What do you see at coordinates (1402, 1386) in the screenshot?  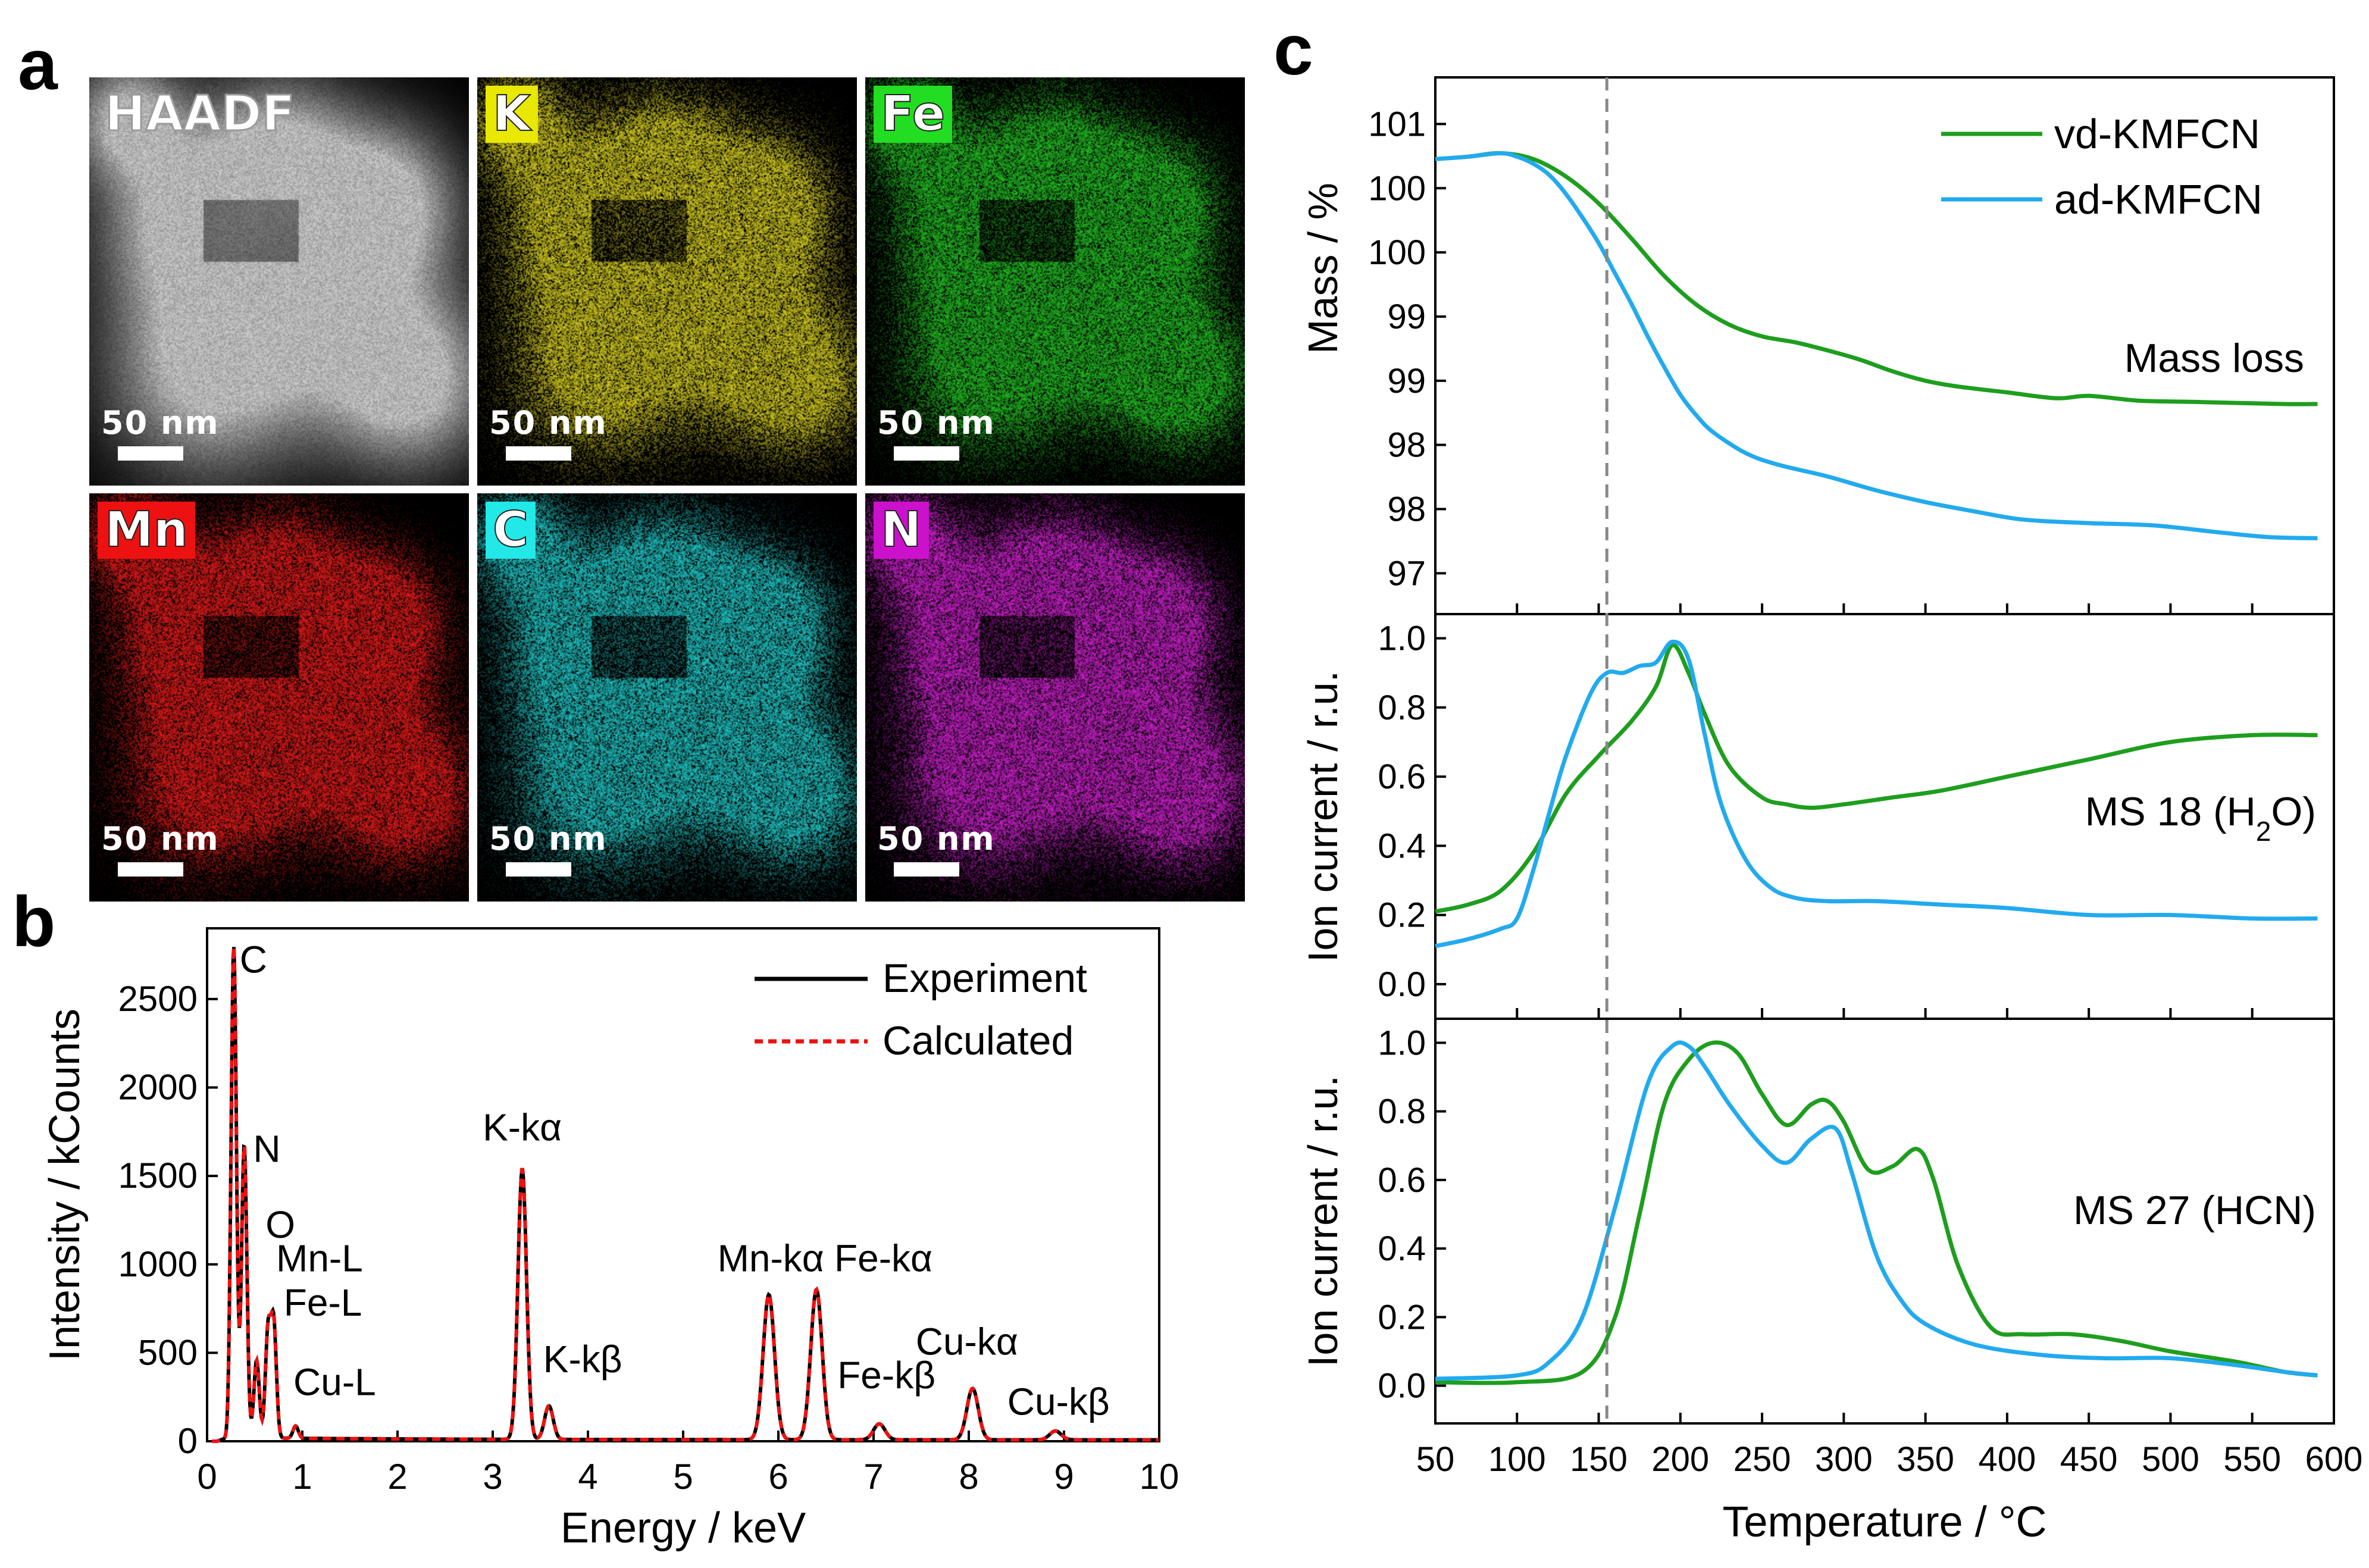 I see `y-tick-label: 0.0` at bounding box center [1402, 1386].